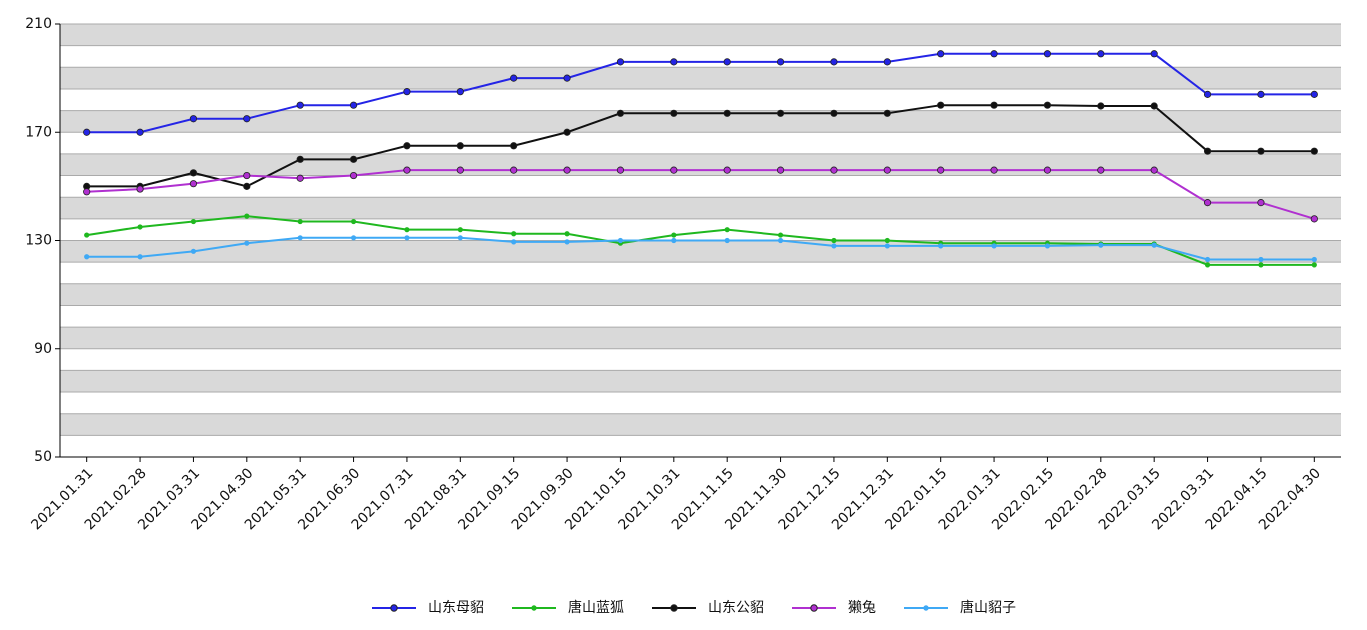 The width and height of the screenshot is (1367, 630). I want to click on y-tick-label: 210, so click(38, 24).